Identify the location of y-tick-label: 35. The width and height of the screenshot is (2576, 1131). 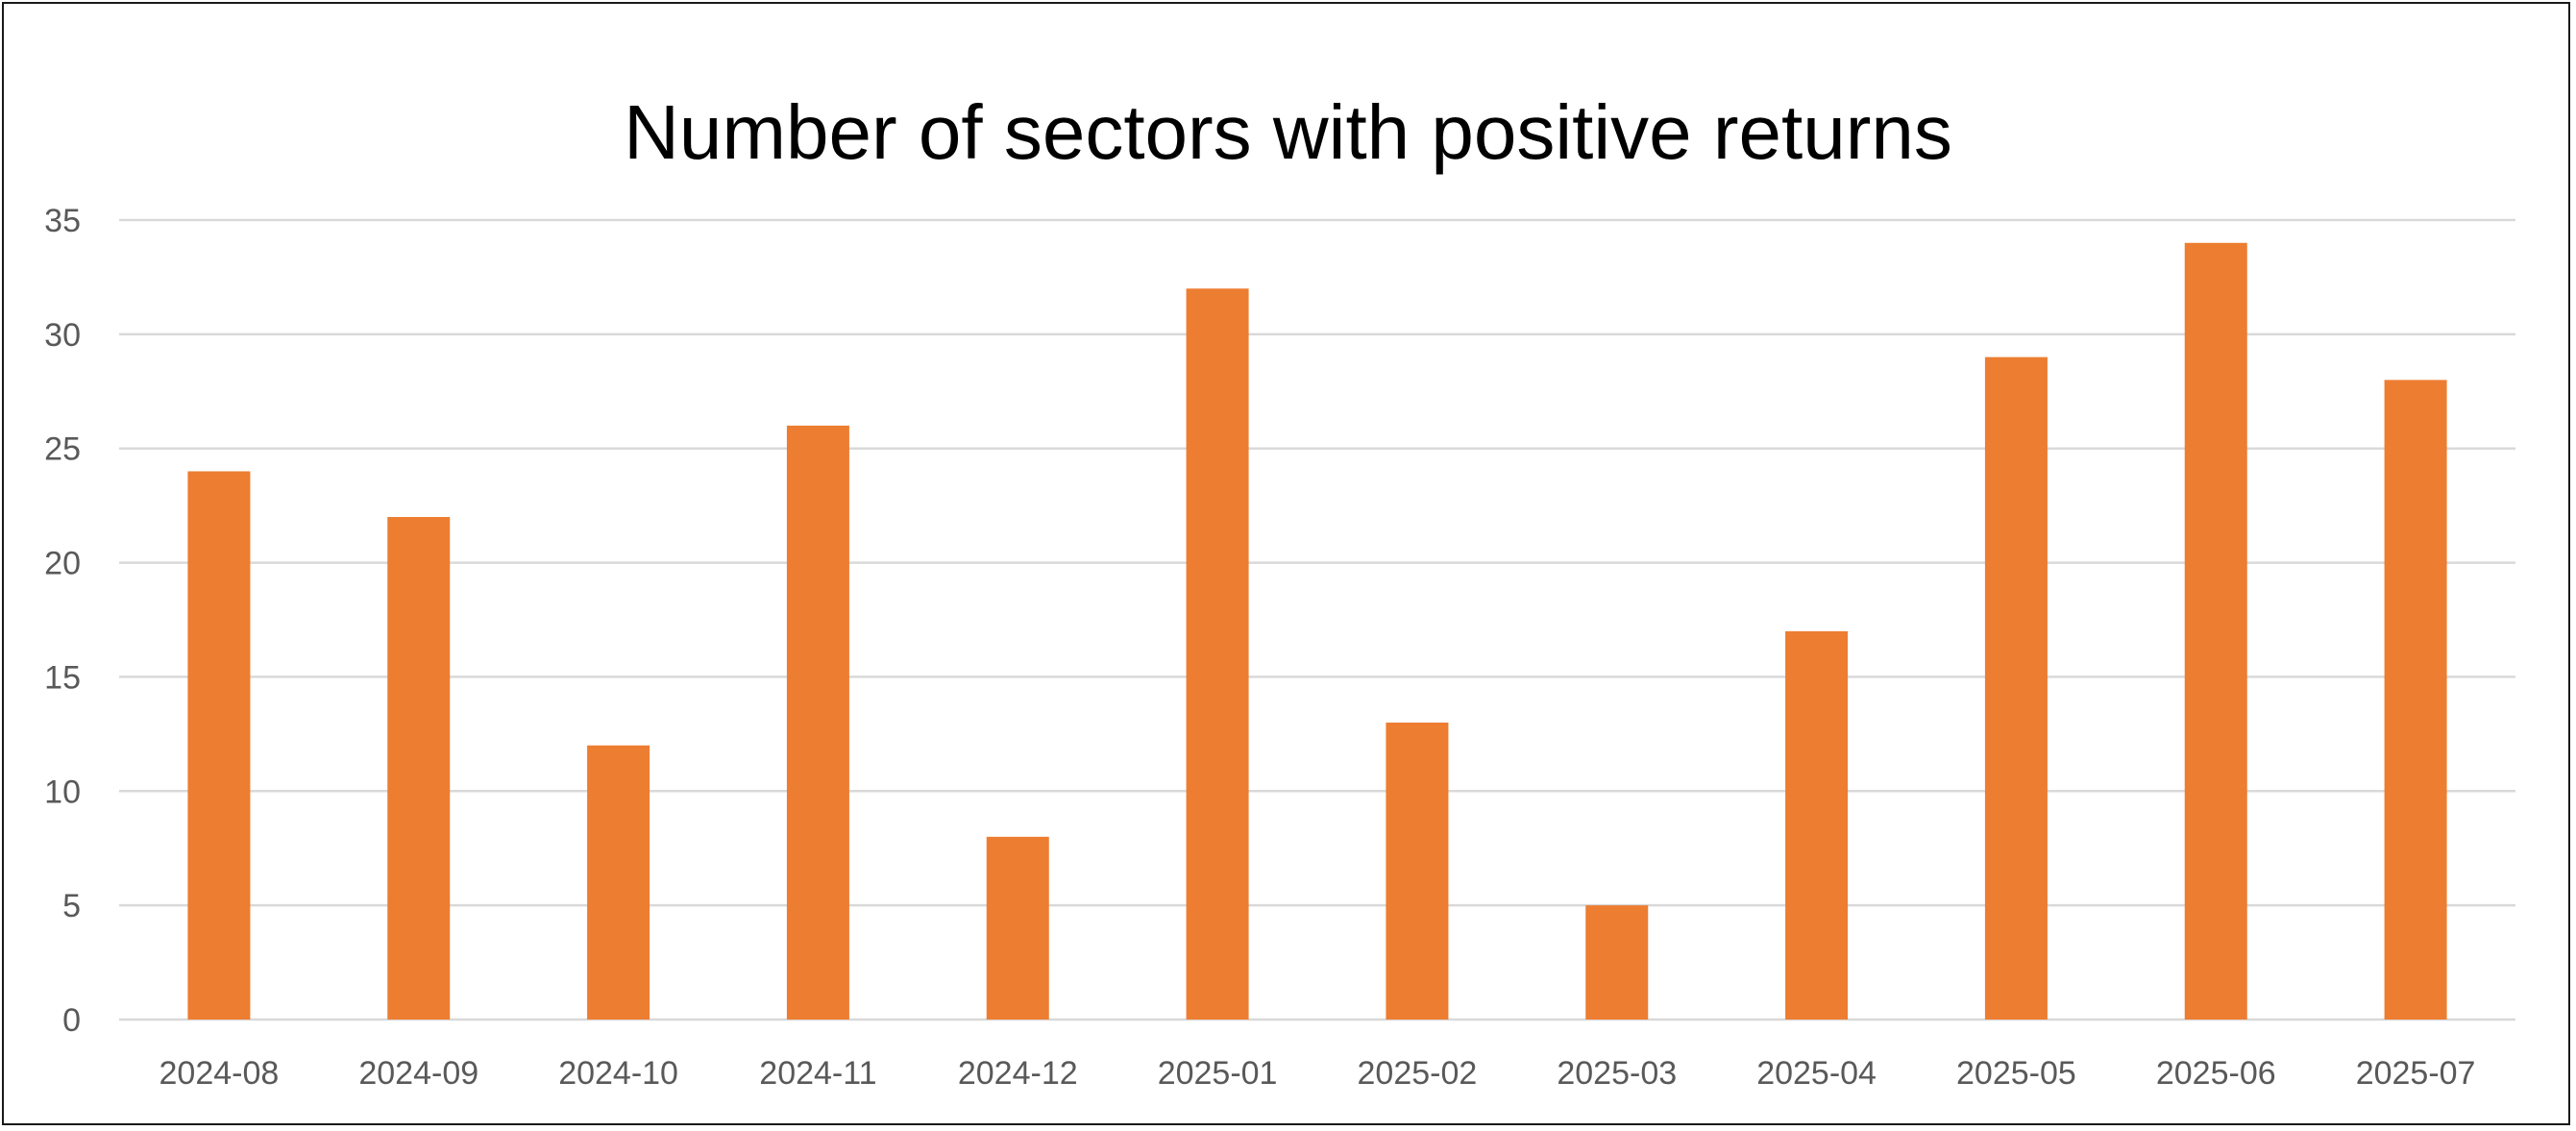
(62, 221).